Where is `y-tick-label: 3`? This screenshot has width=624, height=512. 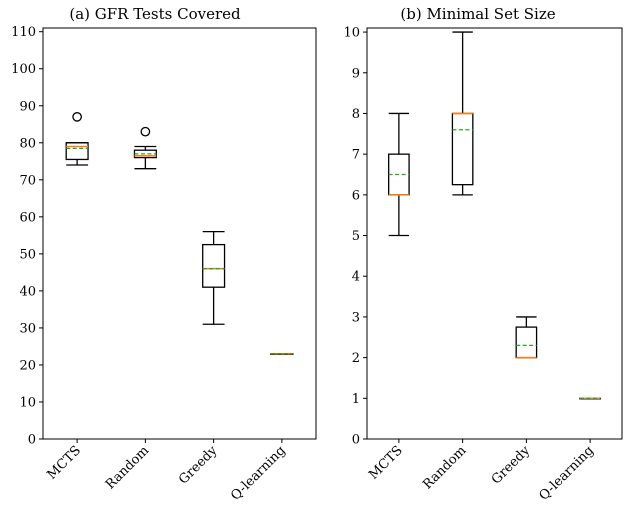 y-tick-label: 3 is located at coordinates (356, 317).